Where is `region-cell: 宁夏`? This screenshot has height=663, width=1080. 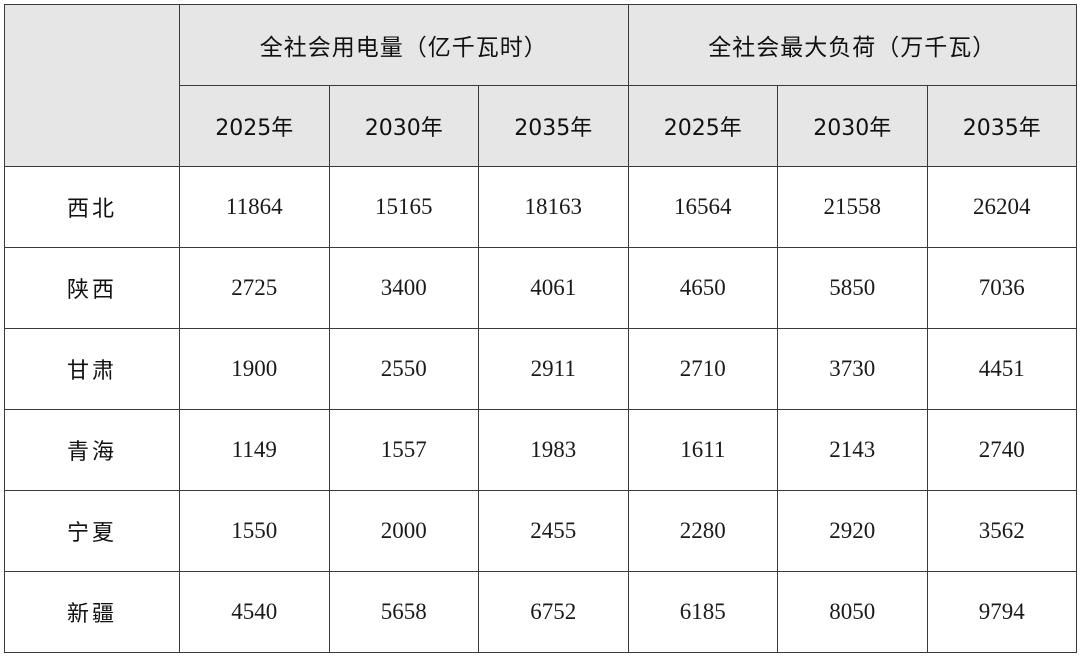
region-cell: 宁夏 is located at coordinates (92, 531).